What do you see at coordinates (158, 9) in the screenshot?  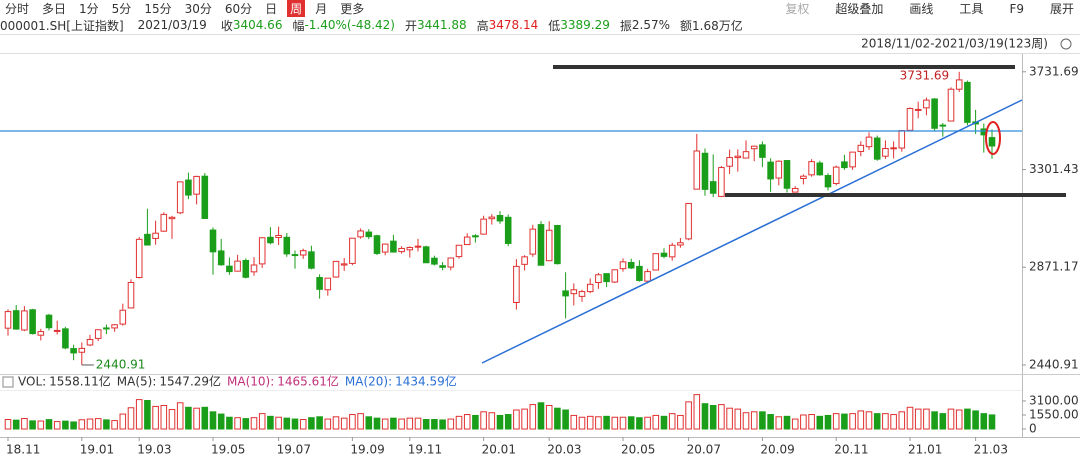 I see `period-button: 15分` at bounding box center [158, 9].